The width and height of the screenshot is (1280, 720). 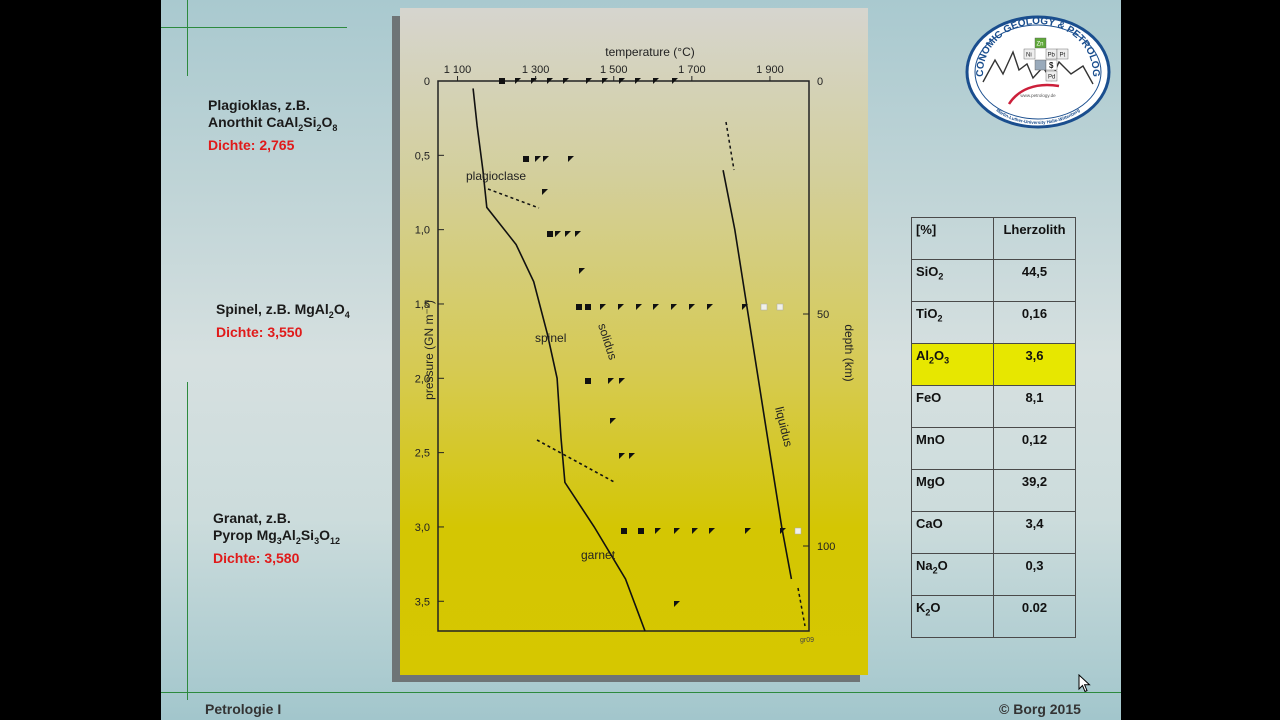 What do you see at coordinates (952, 448) in the screenshot?
I see `oxide-name: MnO` at bounding box center [952, 448].